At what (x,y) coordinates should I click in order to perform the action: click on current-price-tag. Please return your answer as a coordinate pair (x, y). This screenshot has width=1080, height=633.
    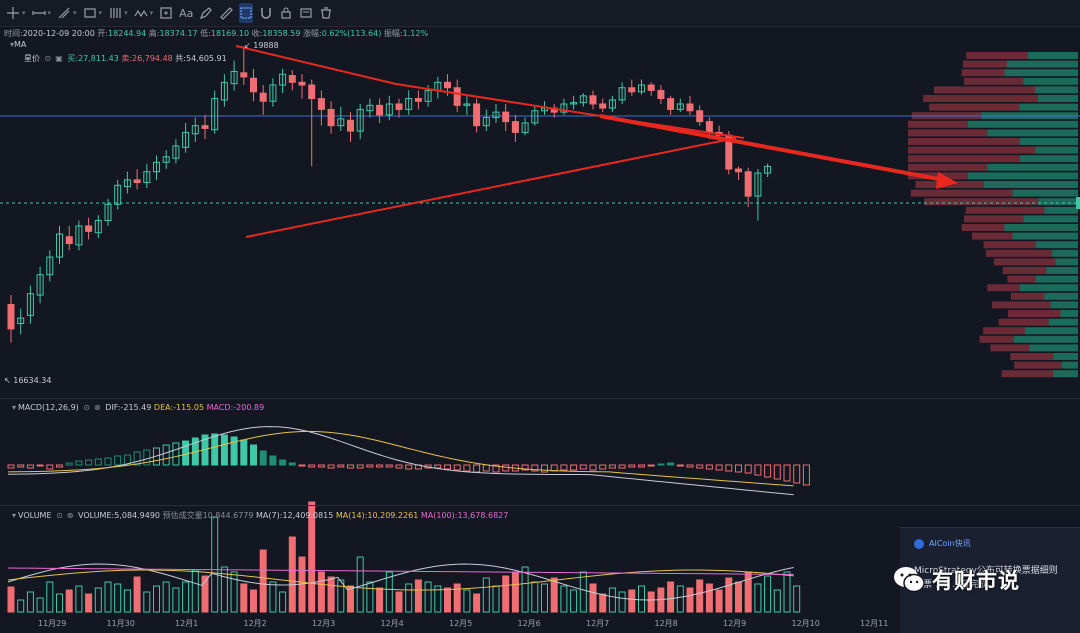
    Looking at the image, I should click on (1078, 203).